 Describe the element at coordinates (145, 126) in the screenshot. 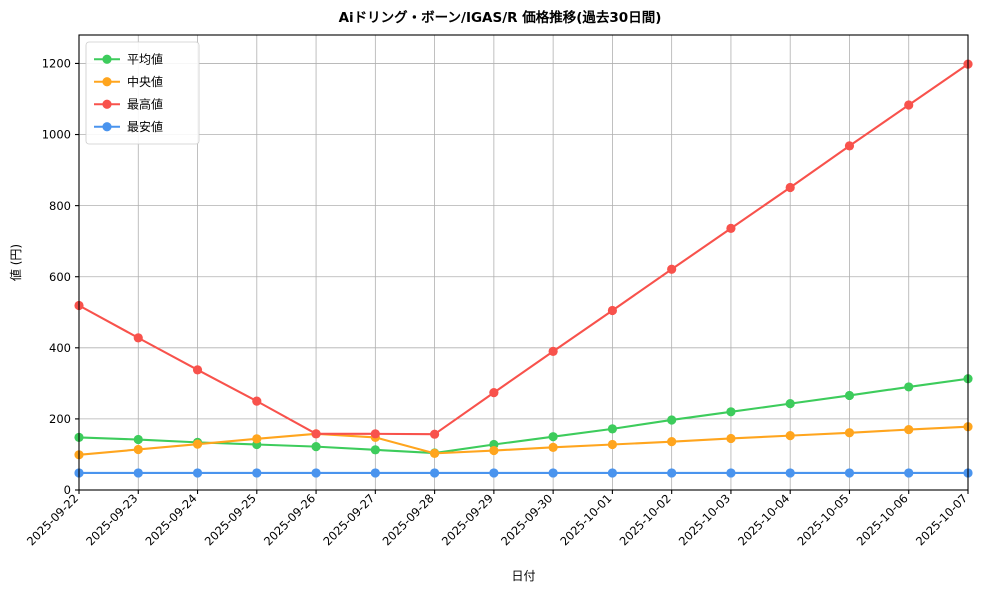

I see `legend-label: 最安値` at that location.